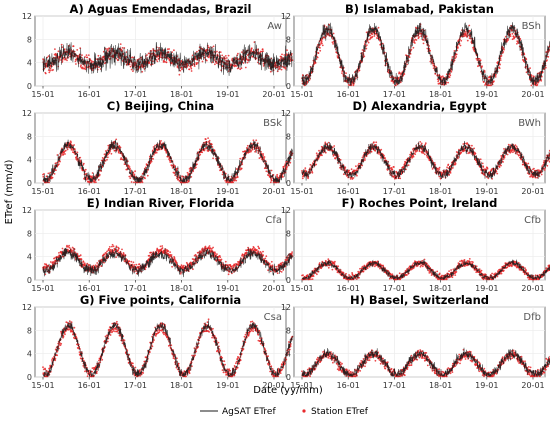 This screenshot has height=430, width=550. I want to click on y-tick-label: 8, so click(288, 136).